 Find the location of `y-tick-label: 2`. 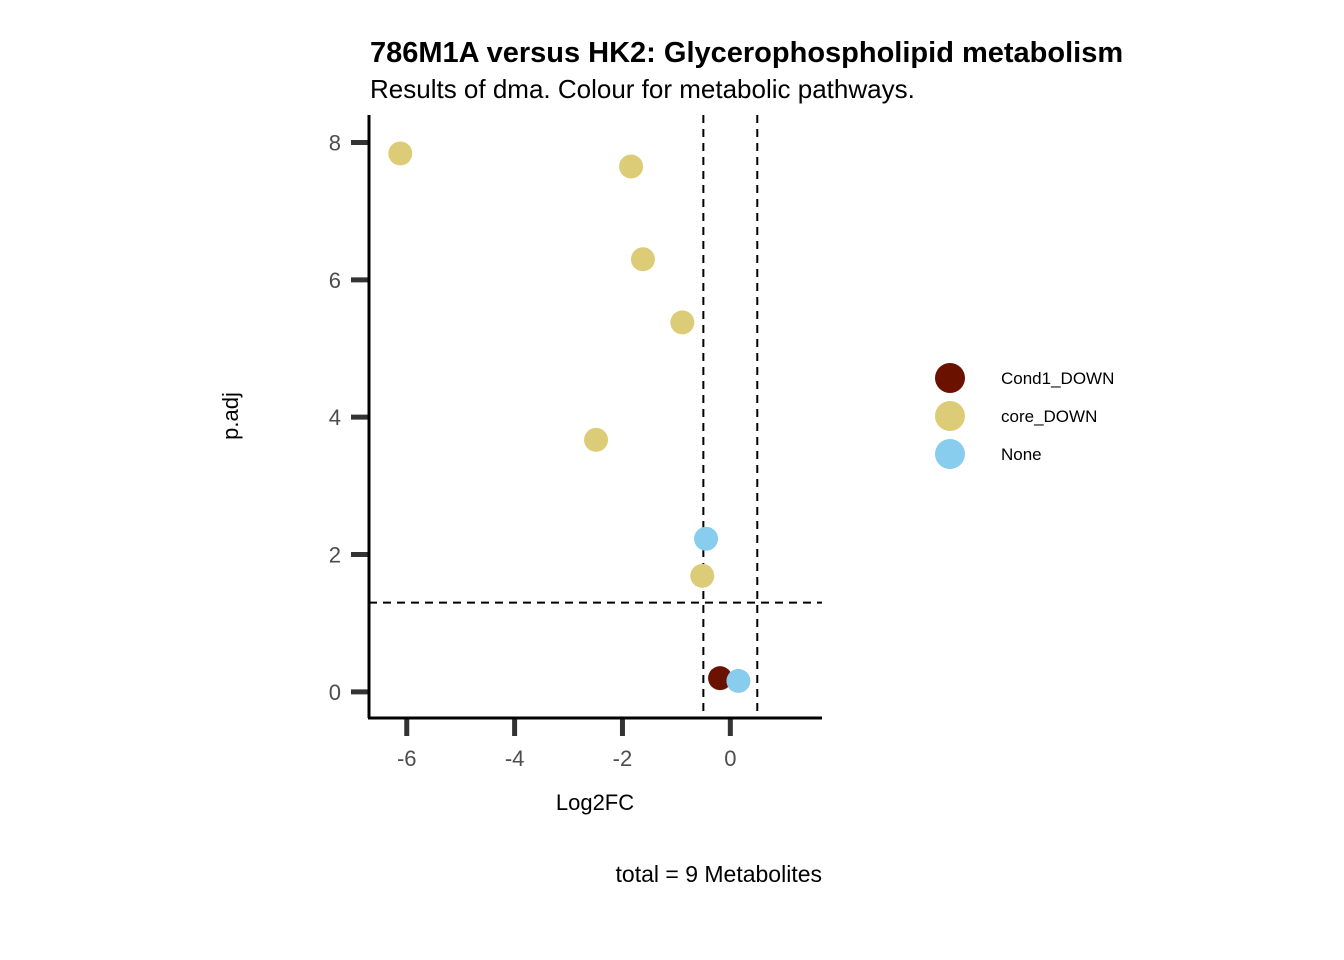

y-tick-label: 2 is located at coordinates (335, 555).